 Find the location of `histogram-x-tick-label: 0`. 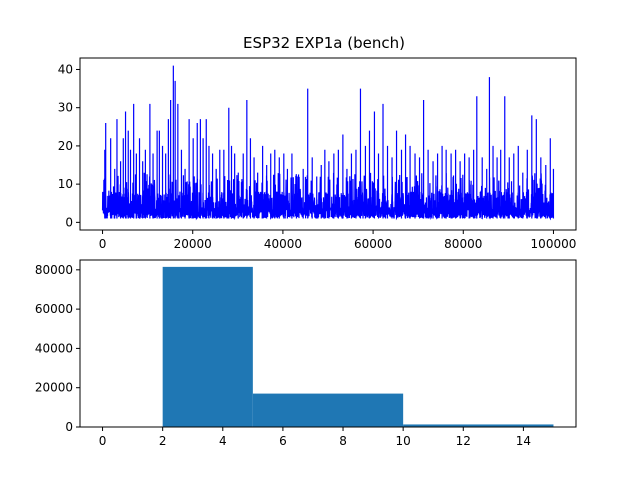

histogram-x-tick-label: 0 is located at coordinates (103, 441).